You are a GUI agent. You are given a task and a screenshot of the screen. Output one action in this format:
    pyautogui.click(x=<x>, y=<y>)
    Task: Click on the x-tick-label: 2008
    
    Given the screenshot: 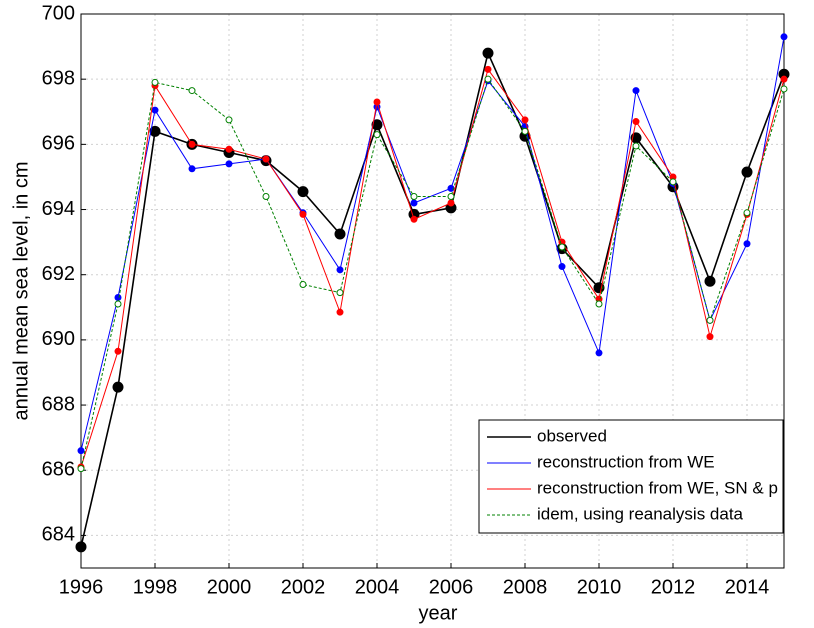 What is the action you would take?
    pyautogui.click(x=525, y=587)
    